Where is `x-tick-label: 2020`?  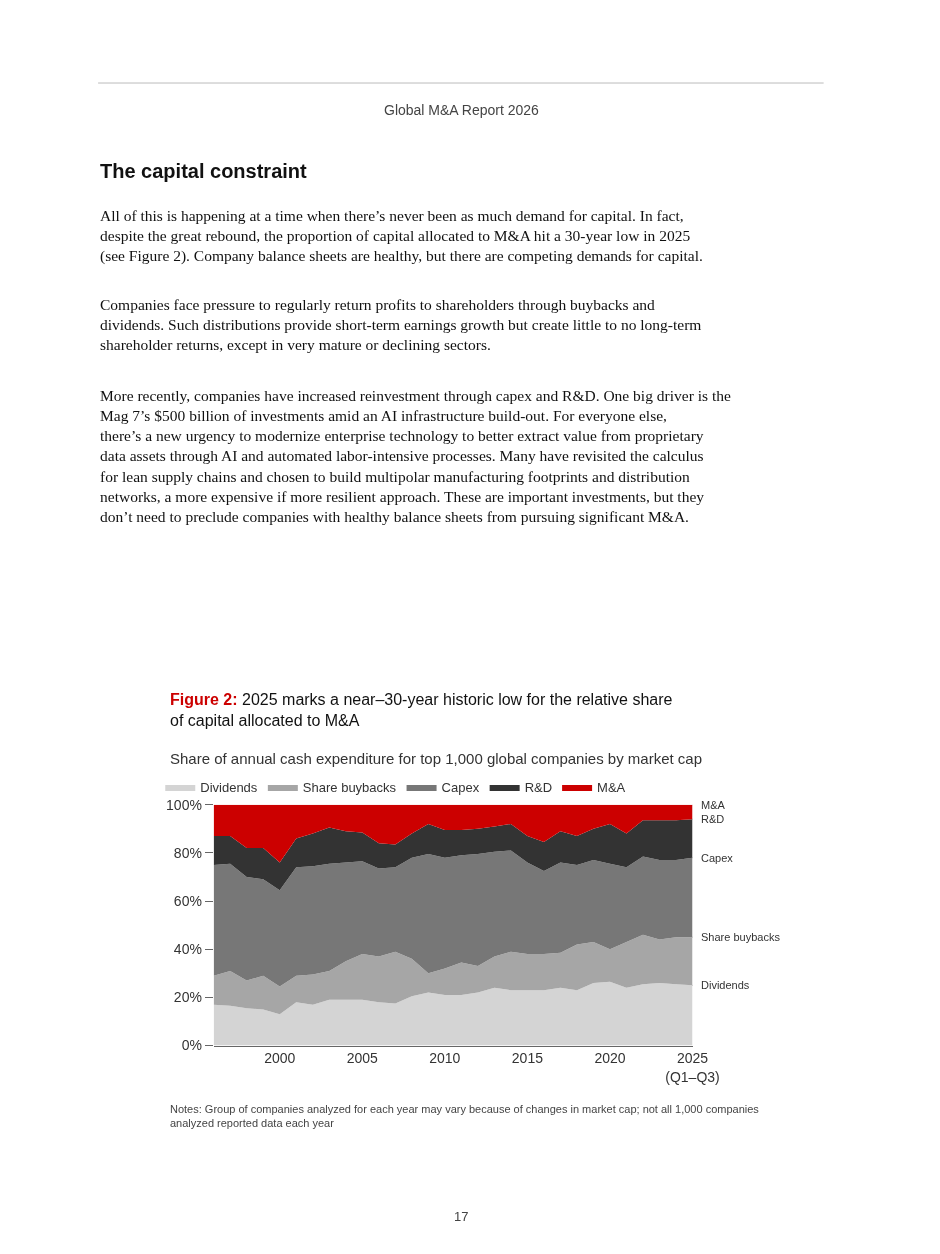 x-tick-label: 2020 is located at coordinates (610, 1058).